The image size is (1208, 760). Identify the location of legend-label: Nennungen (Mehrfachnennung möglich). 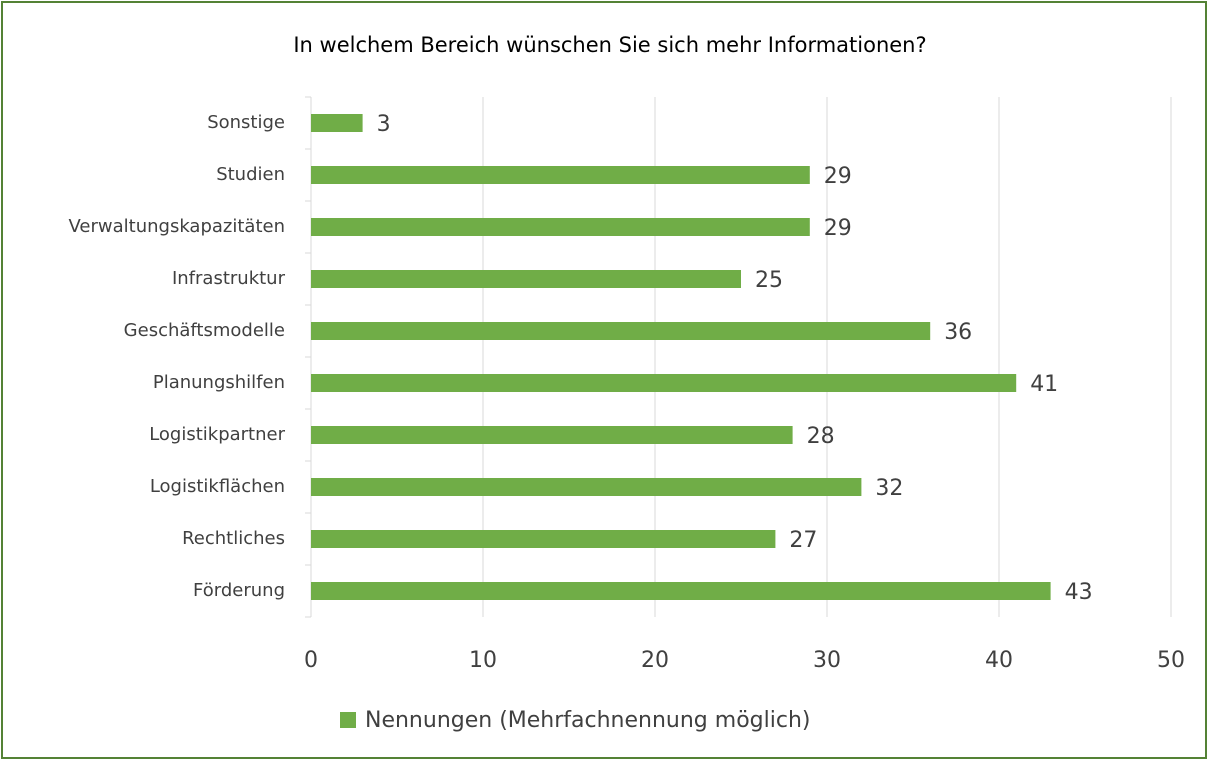
(587, 720).